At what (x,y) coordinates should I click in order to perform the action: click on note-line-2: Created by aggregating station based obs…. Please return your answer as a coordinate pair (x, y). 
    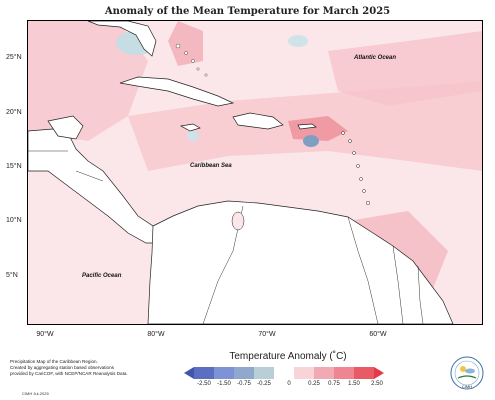
    Looking at the image, I should click on (62, 367).